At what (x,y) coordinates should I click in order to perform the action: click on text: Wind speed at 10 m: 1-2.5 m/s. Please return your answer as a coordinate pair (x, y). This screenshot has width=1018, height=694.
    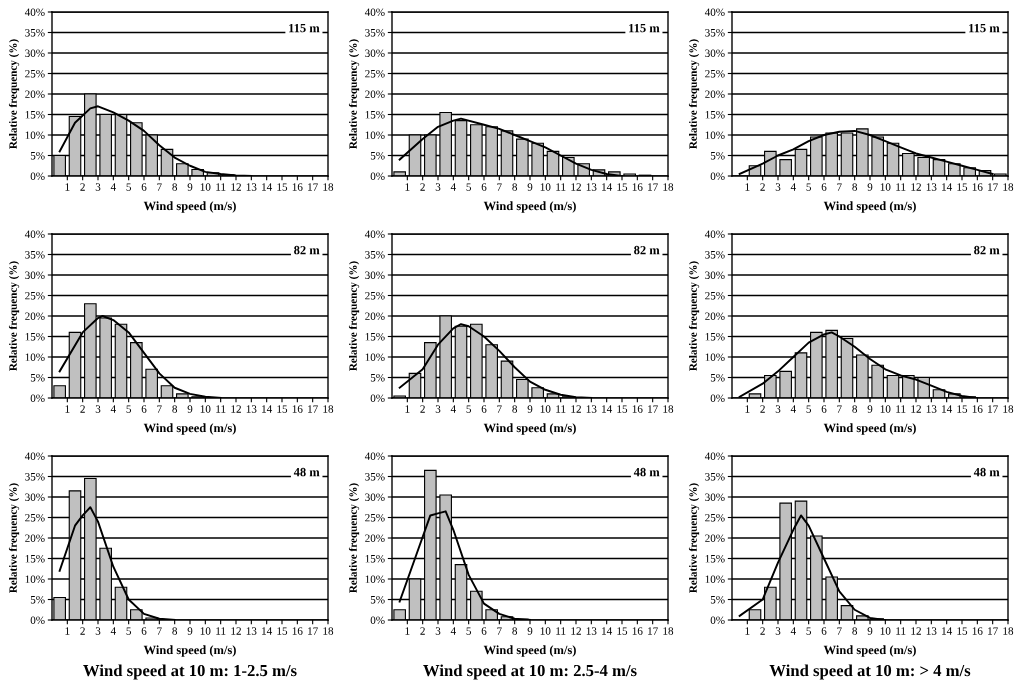
    Looking at the image, I should click on (190, 672).